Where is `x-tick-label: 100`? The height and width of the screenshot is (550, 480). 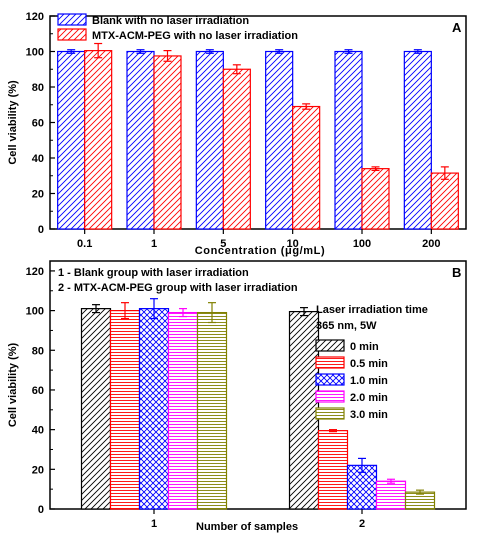 x-tick-label: 100 is located at coordinates (362, 244).